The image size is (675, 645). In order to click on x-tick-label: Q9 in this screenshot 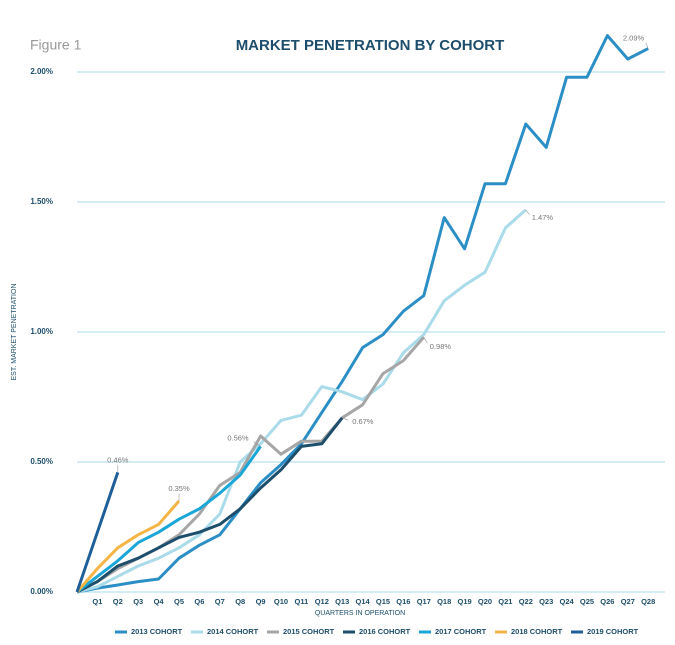, I will do `click(261, 601)`.